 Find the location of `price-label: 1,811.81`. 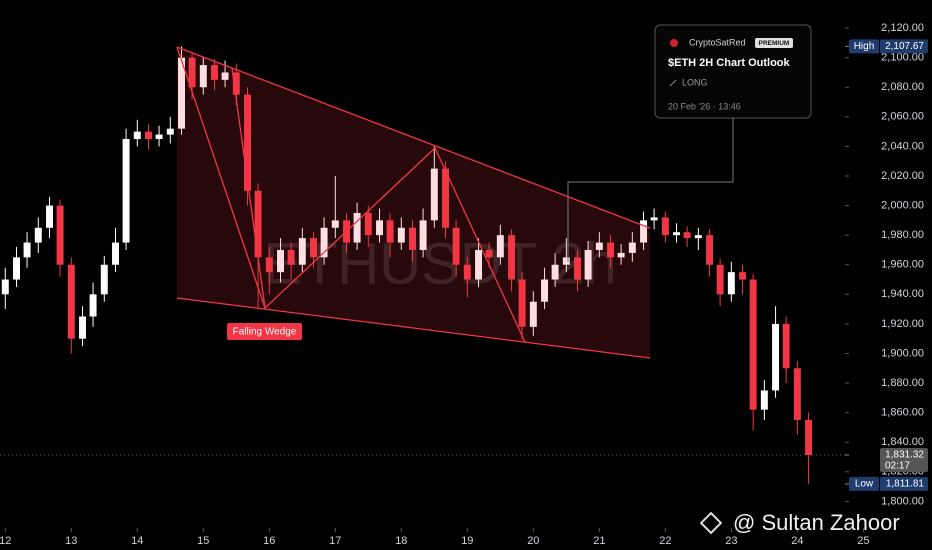

price-label: 1,811.81 is located at coordinates (905, 484).